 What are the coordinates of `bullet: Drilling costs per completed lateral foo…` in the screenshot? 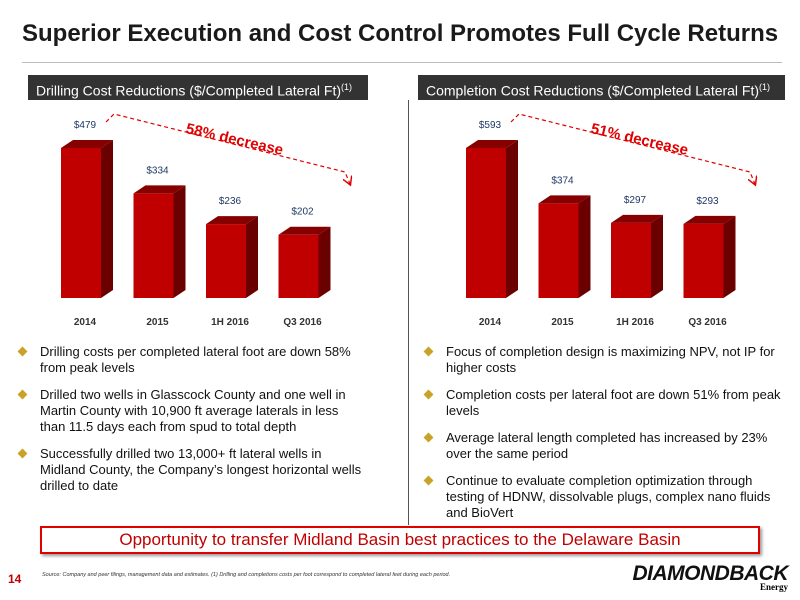 It's located at (189, 360).